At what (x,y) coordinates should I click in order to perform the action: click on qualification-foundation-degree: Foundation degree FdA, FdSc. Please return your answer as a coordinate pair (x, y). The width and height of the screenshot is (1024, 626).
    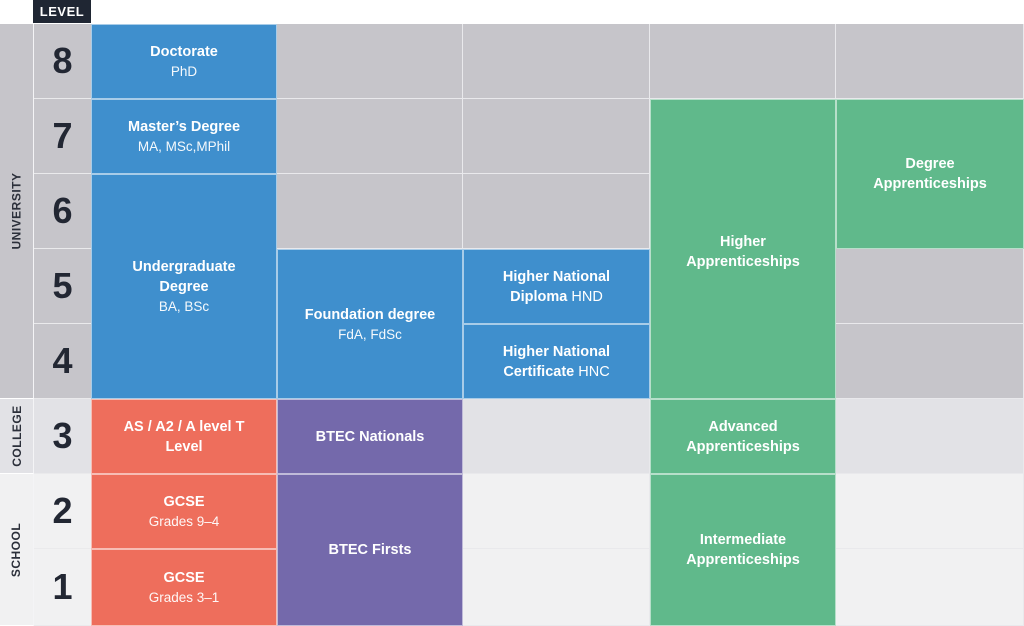
    Looking at the image, I should click on (370, 324).